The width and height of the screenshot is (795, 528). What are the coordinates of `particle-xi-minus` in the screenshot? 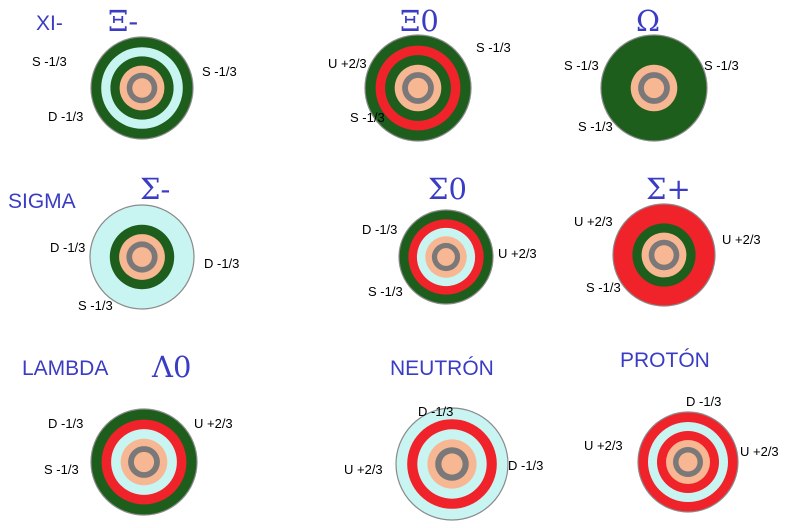 It's located at (142, 88).